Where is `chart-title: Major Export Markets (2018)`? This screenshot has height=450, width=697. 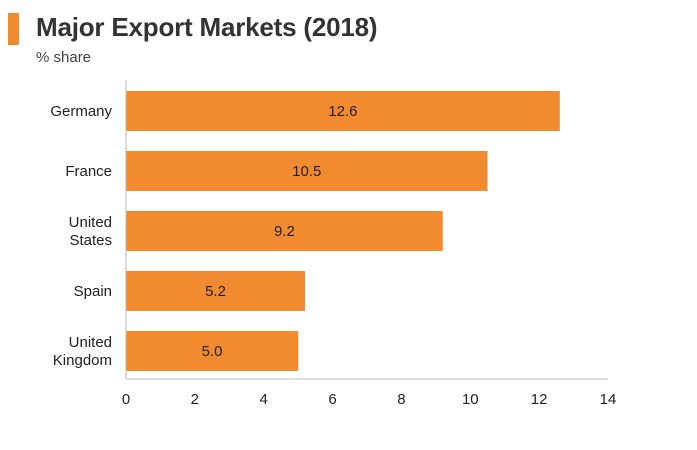 chart-title: Major Export Markets (2018) is located at coordinates (207, 27).